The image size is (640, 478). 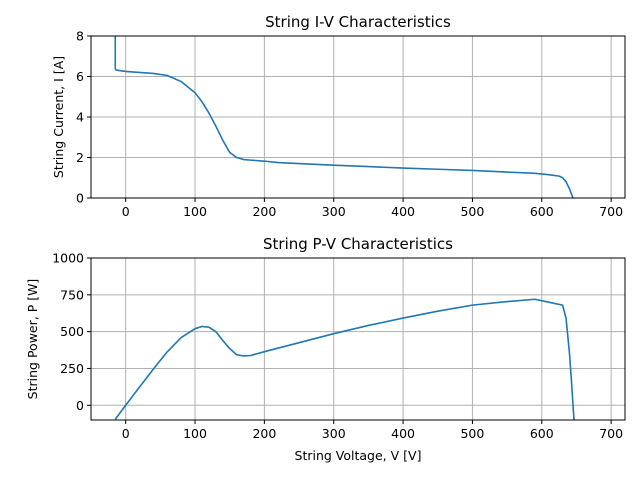 I want to click on pv-x-tick-label: 200, so click(x=264, y=433).